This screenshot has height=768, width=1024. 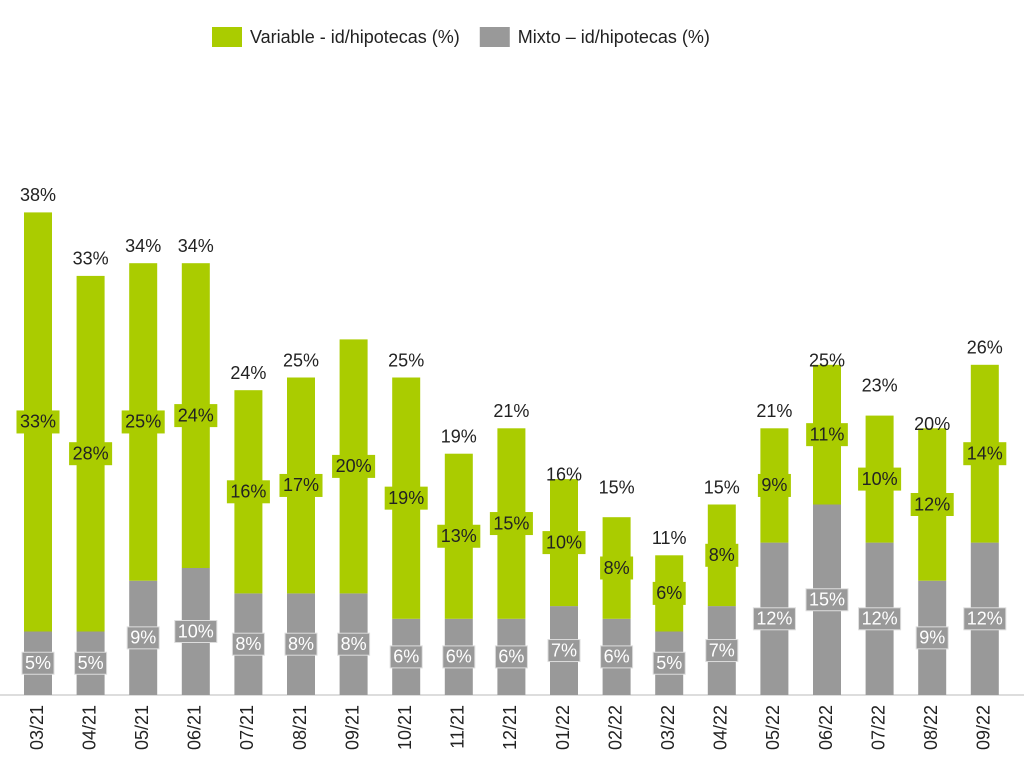 I want to click on x-tick-label: 08/21, so click(x=300, y=727).